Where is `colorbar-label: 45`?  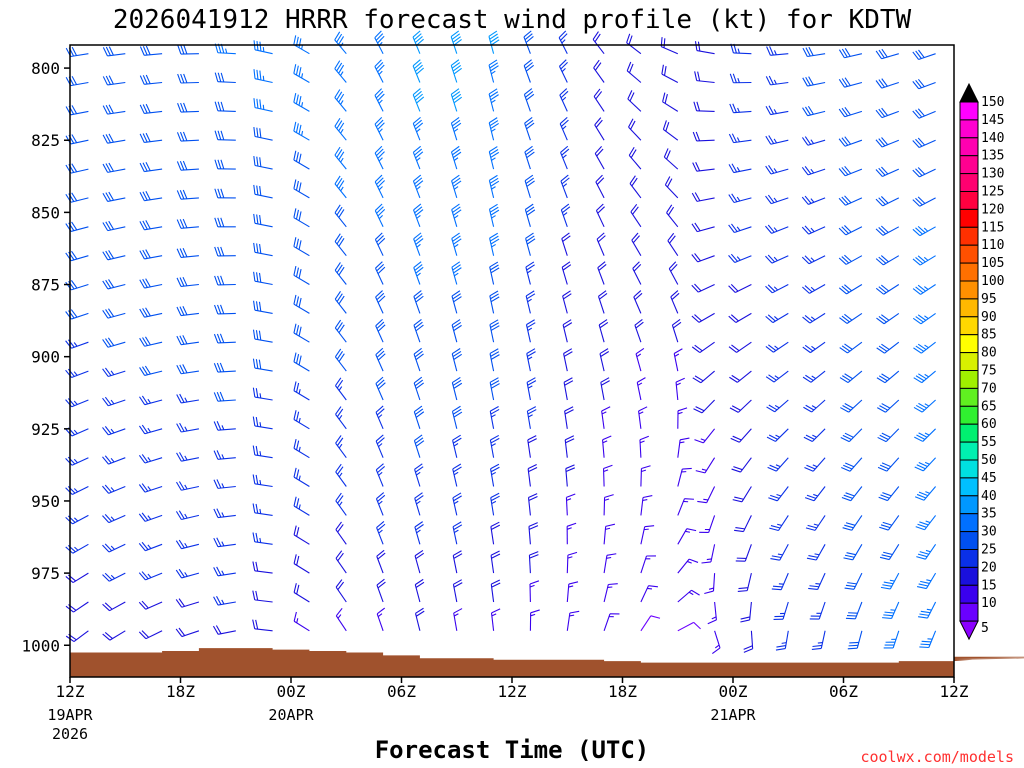
colorbar-label: 45 is located at coordinates (989, 478).